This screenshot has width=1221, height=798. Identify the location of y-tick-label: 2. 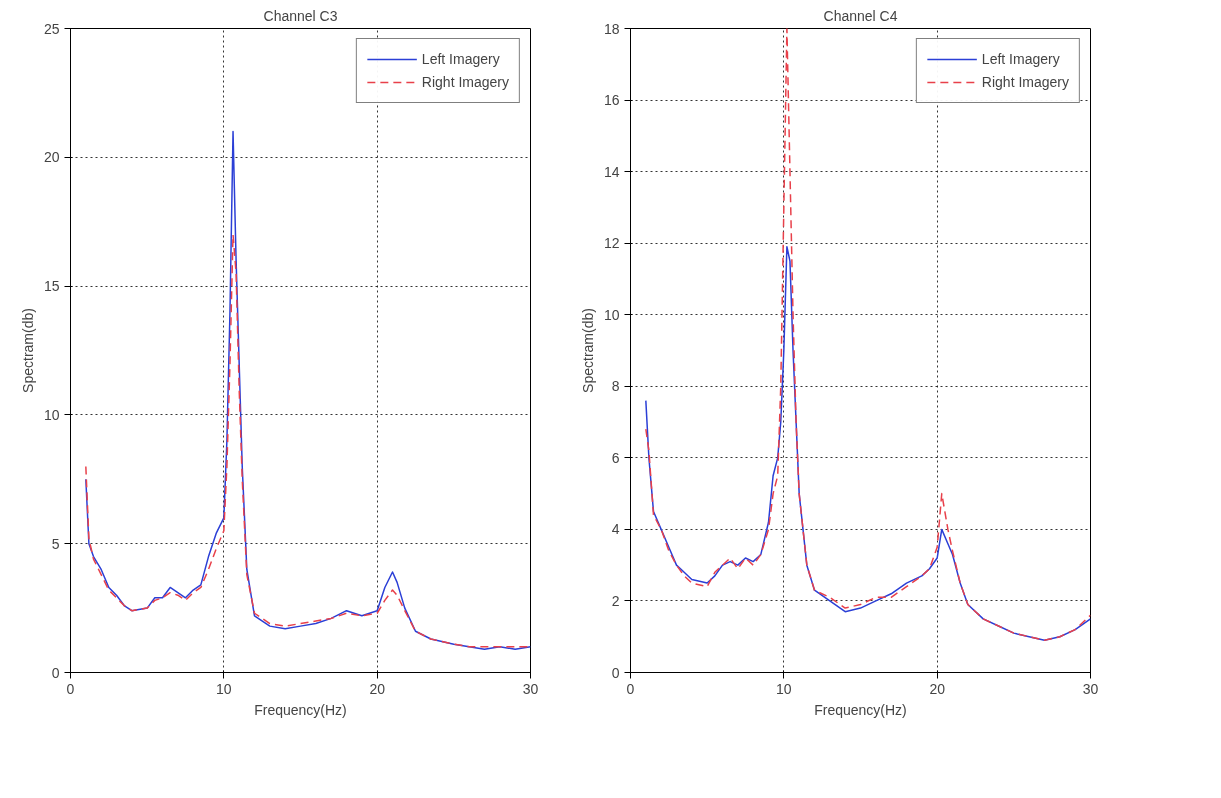
(615, 600).